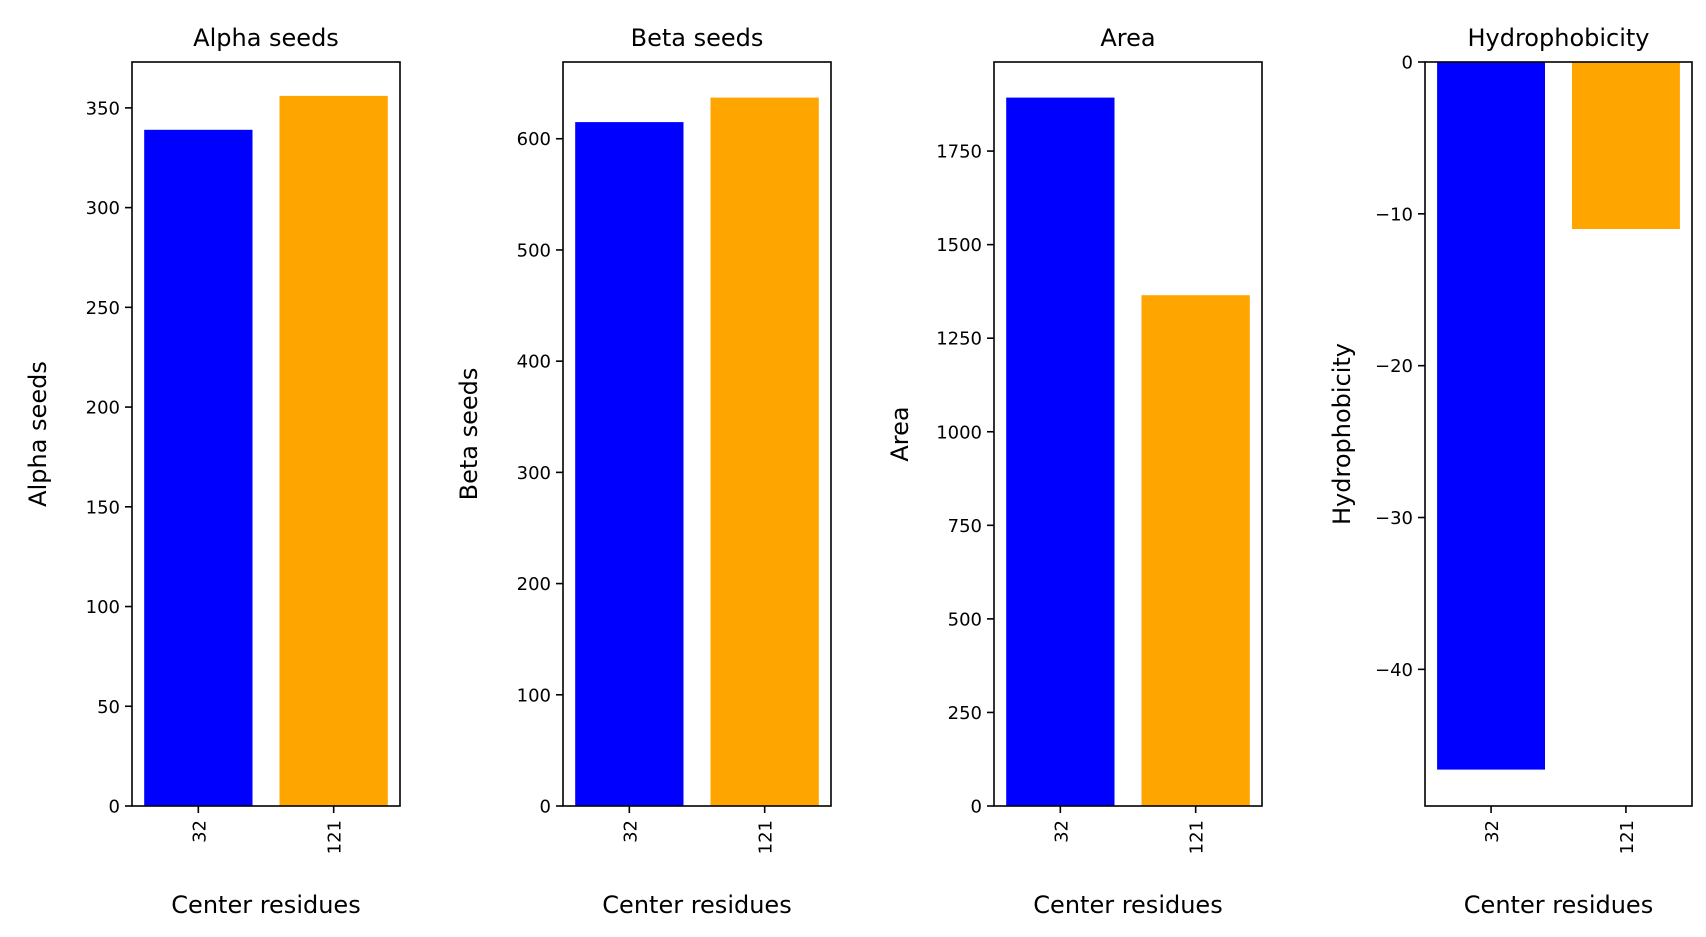  What do you see at coordinates (965, 713) in the screenshot?
I see `chart-3-ytick-label: 250` at bounding box center [965, 713].